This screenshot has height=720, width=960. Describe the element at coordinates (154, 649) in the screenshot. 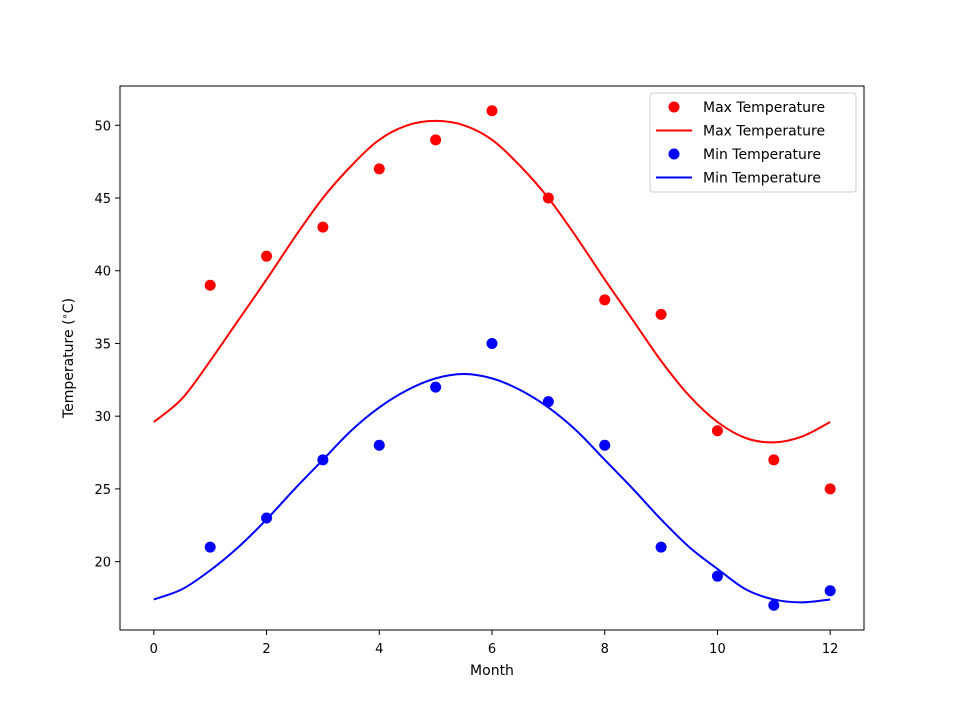

I see `x-tick-label: 0` at that location.